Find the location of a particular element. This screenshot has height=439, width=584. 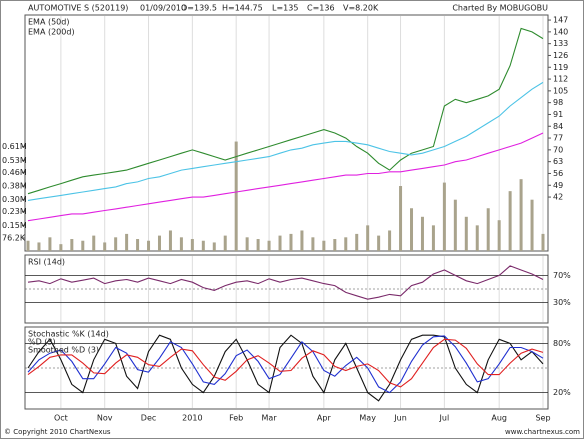

url: www.chartnexus.com is located at coordinates (542, 432).